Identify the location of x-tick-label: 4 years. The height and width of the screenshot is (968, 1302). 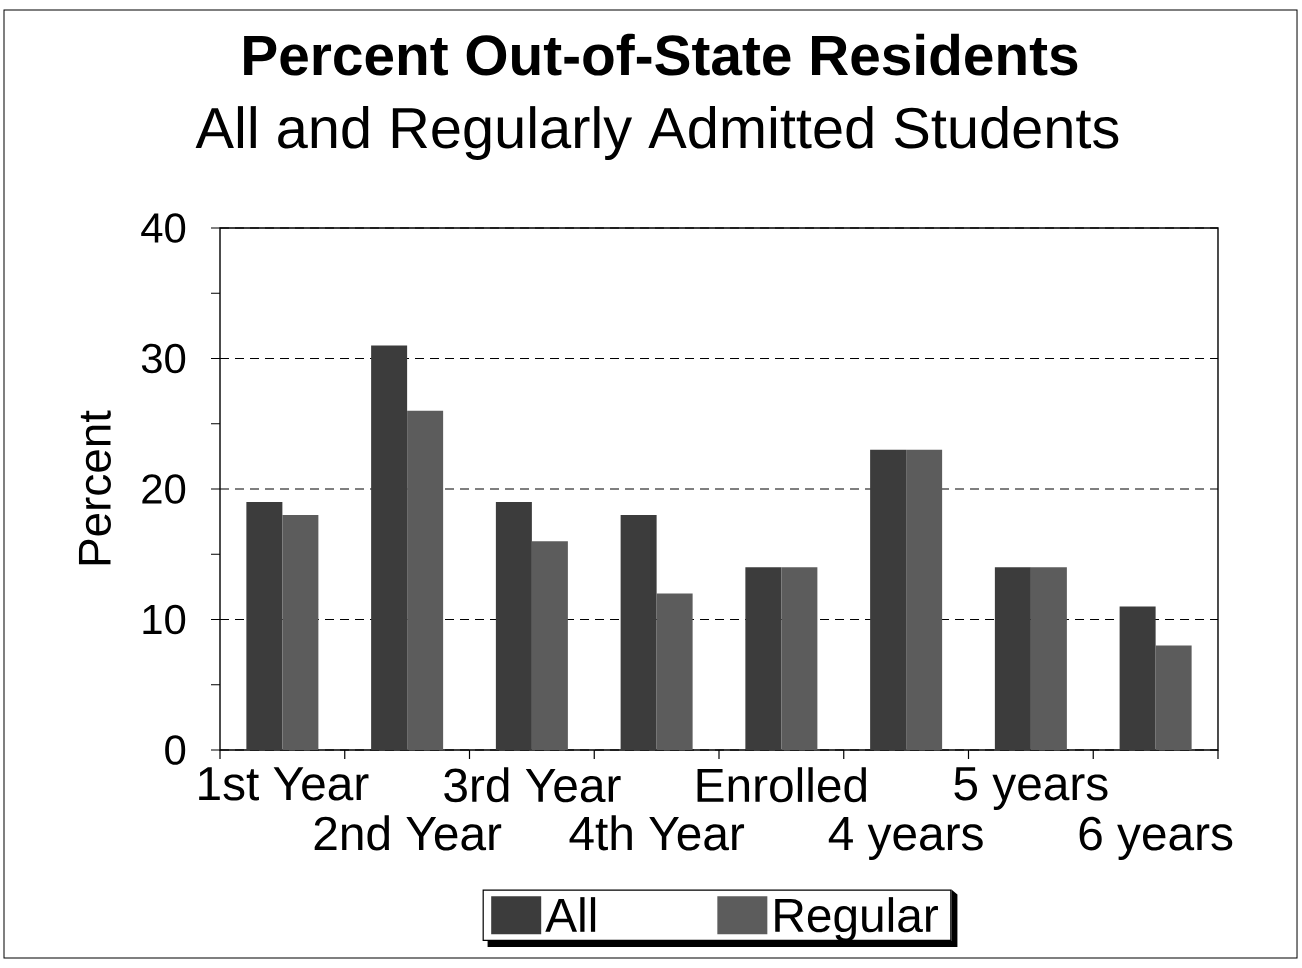
(905, 838).